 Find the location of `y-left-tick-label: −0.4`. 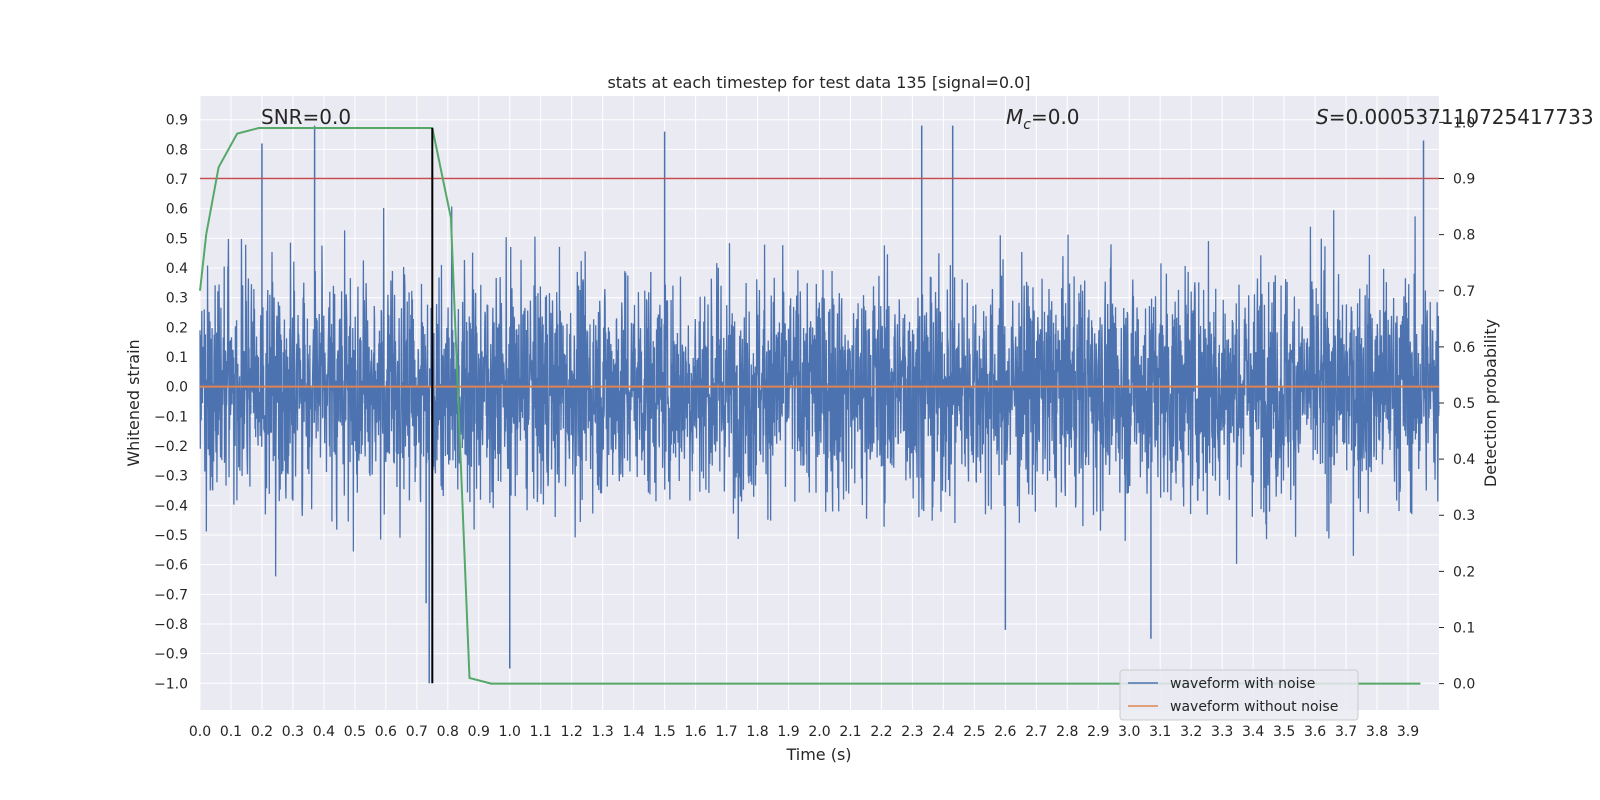

y-left-tick-label: −0.4 is located at coordinates (171, 506).